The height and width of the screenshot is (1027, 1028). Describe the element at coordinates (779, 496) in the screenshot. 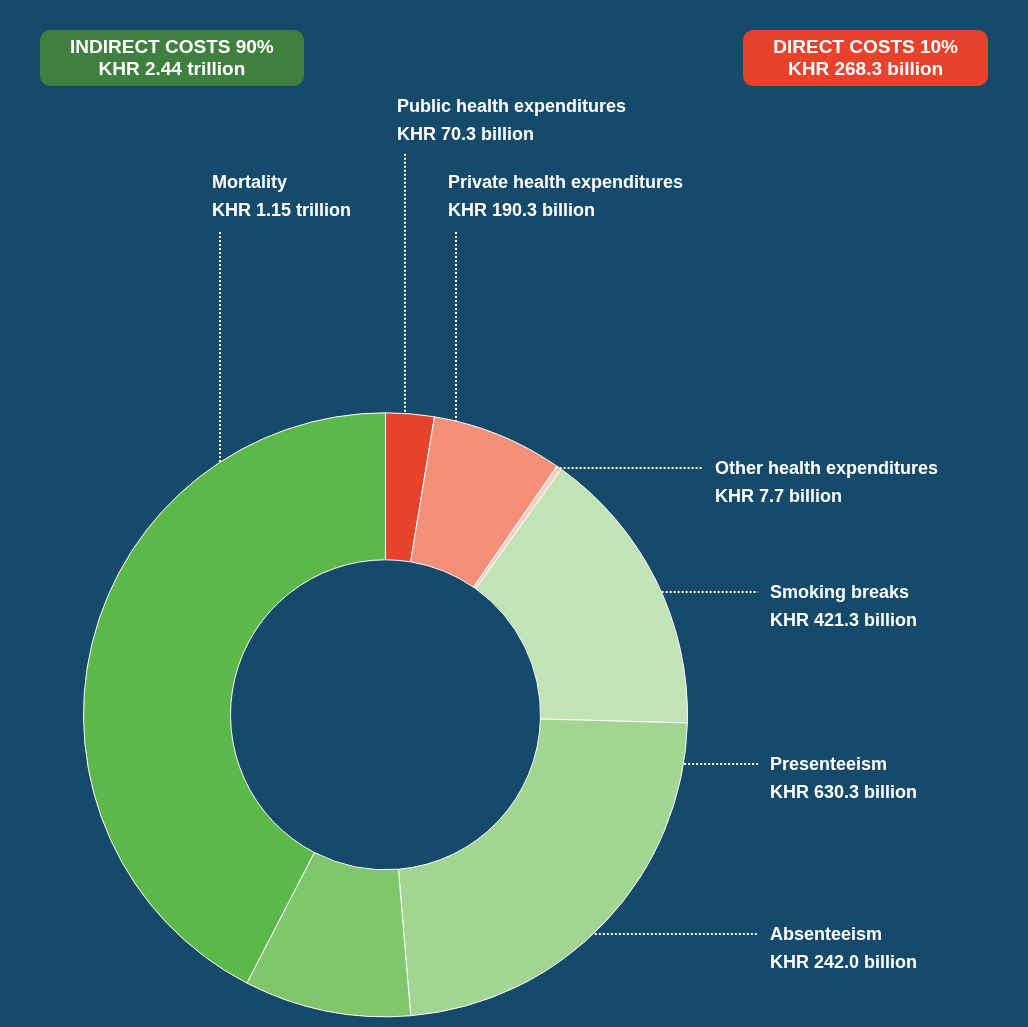

I see `data-label: KHR 7.7 billion` at that location.